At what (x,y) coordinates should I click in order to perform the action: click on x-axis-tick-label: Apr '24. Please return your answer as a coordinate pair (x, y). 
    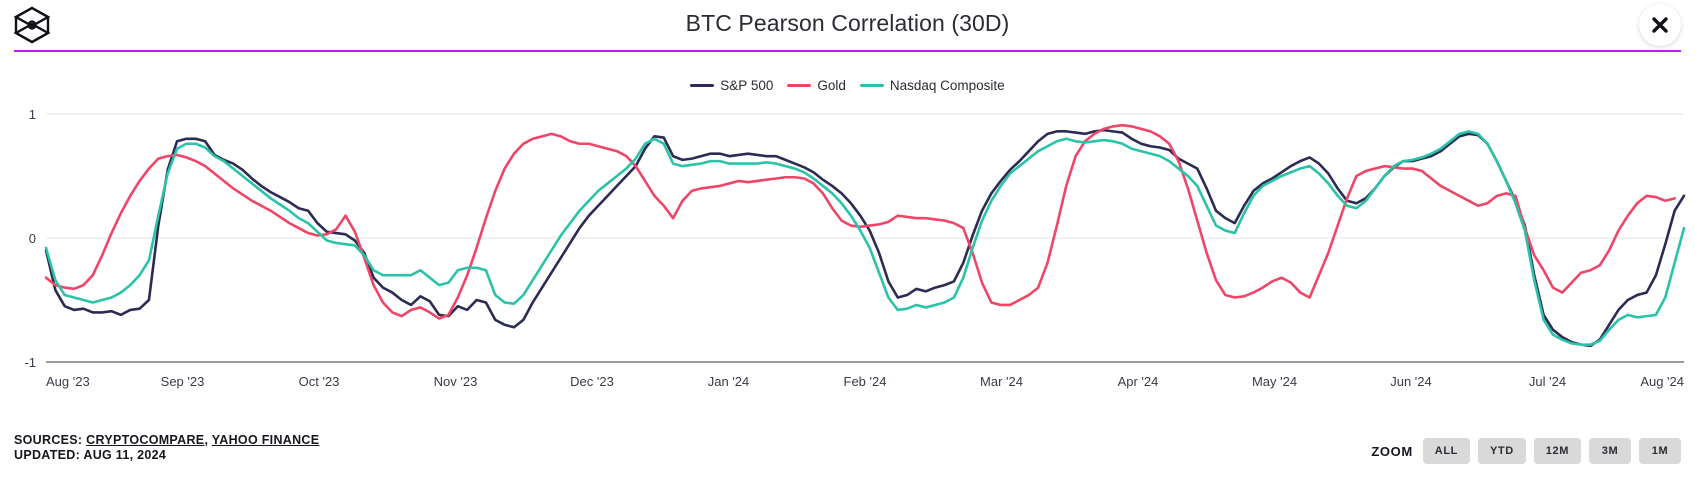
    Looking at the image, I should click on (1138, 381).